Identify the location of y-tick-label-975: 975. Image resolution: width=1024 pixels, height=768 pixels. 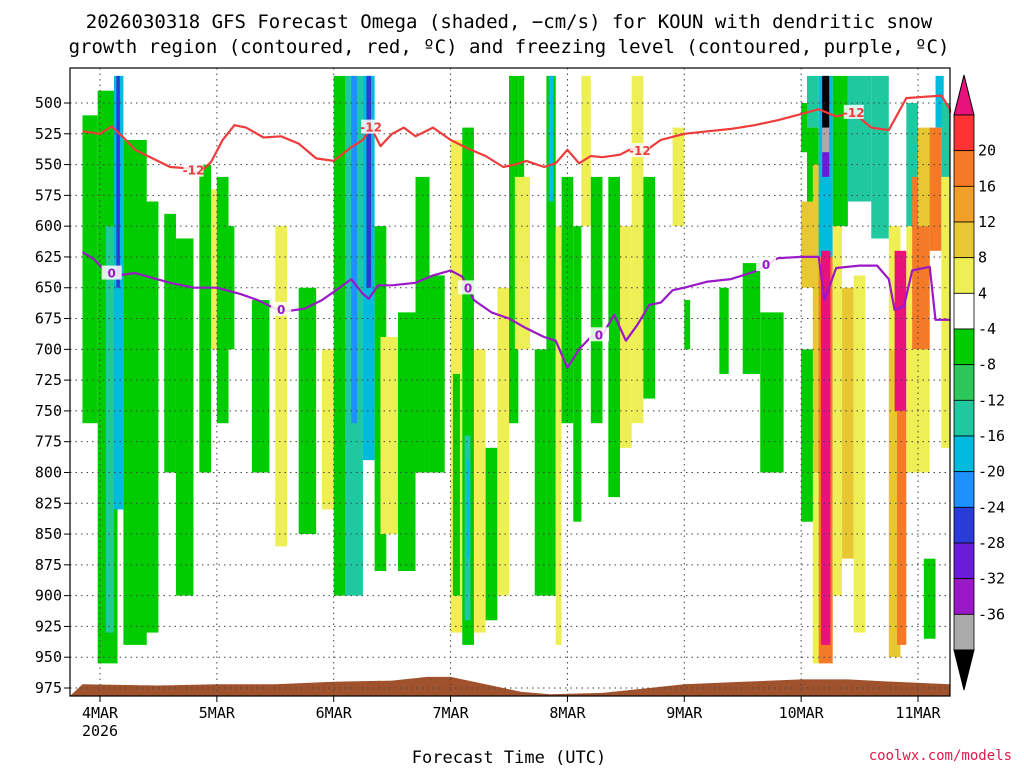
(48, 688).